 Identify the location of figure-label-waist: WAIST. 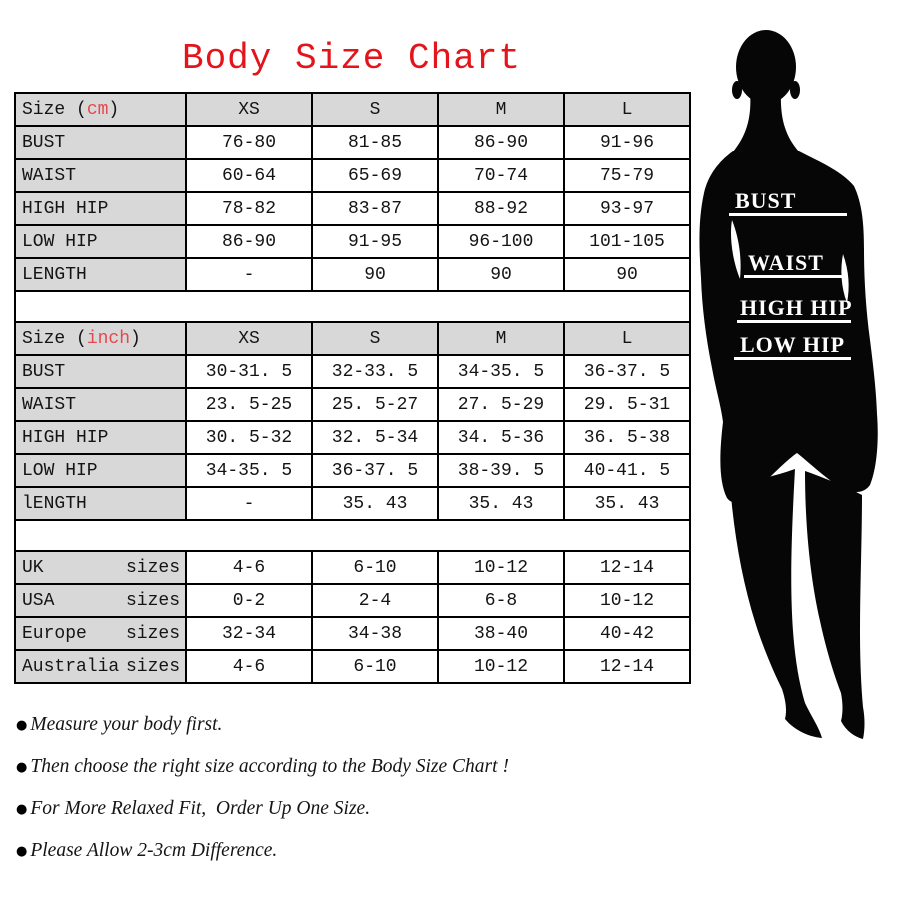
(786, 262).